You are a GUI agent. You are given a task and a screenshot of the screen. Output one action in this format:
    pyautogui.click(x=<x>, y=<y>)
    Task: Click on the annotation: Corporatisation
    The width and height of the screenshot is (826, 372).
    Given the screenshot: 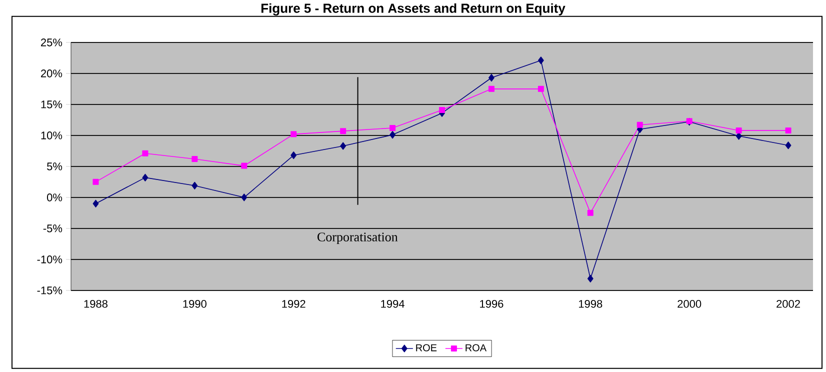 What is the action you would take?
    pyautogui.click(x=358, y=238)
    